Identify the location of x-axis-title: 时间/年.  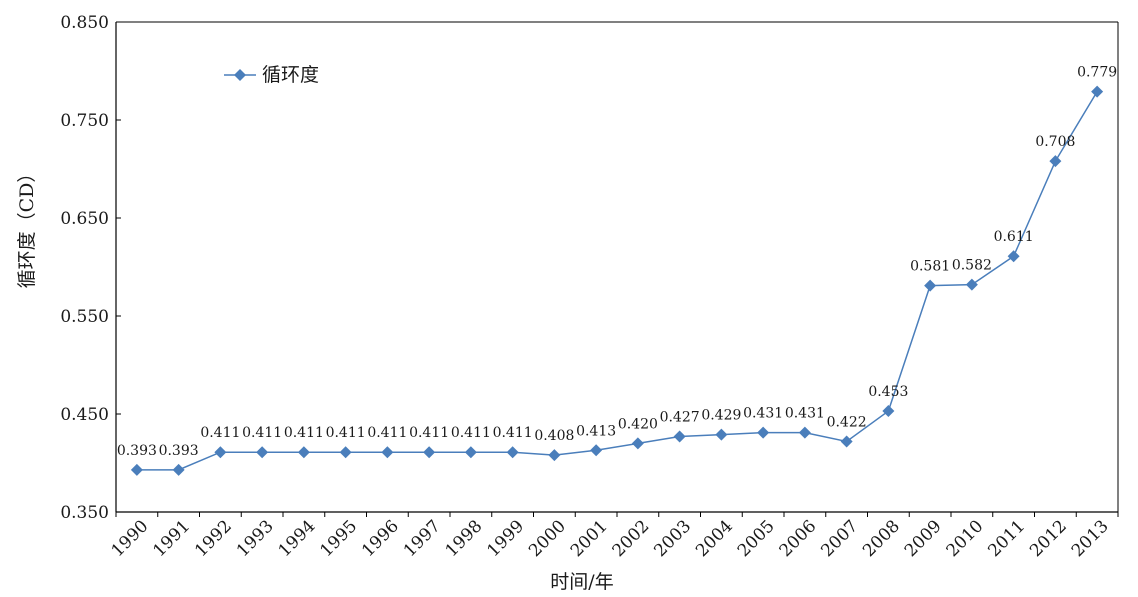
(581, 582).